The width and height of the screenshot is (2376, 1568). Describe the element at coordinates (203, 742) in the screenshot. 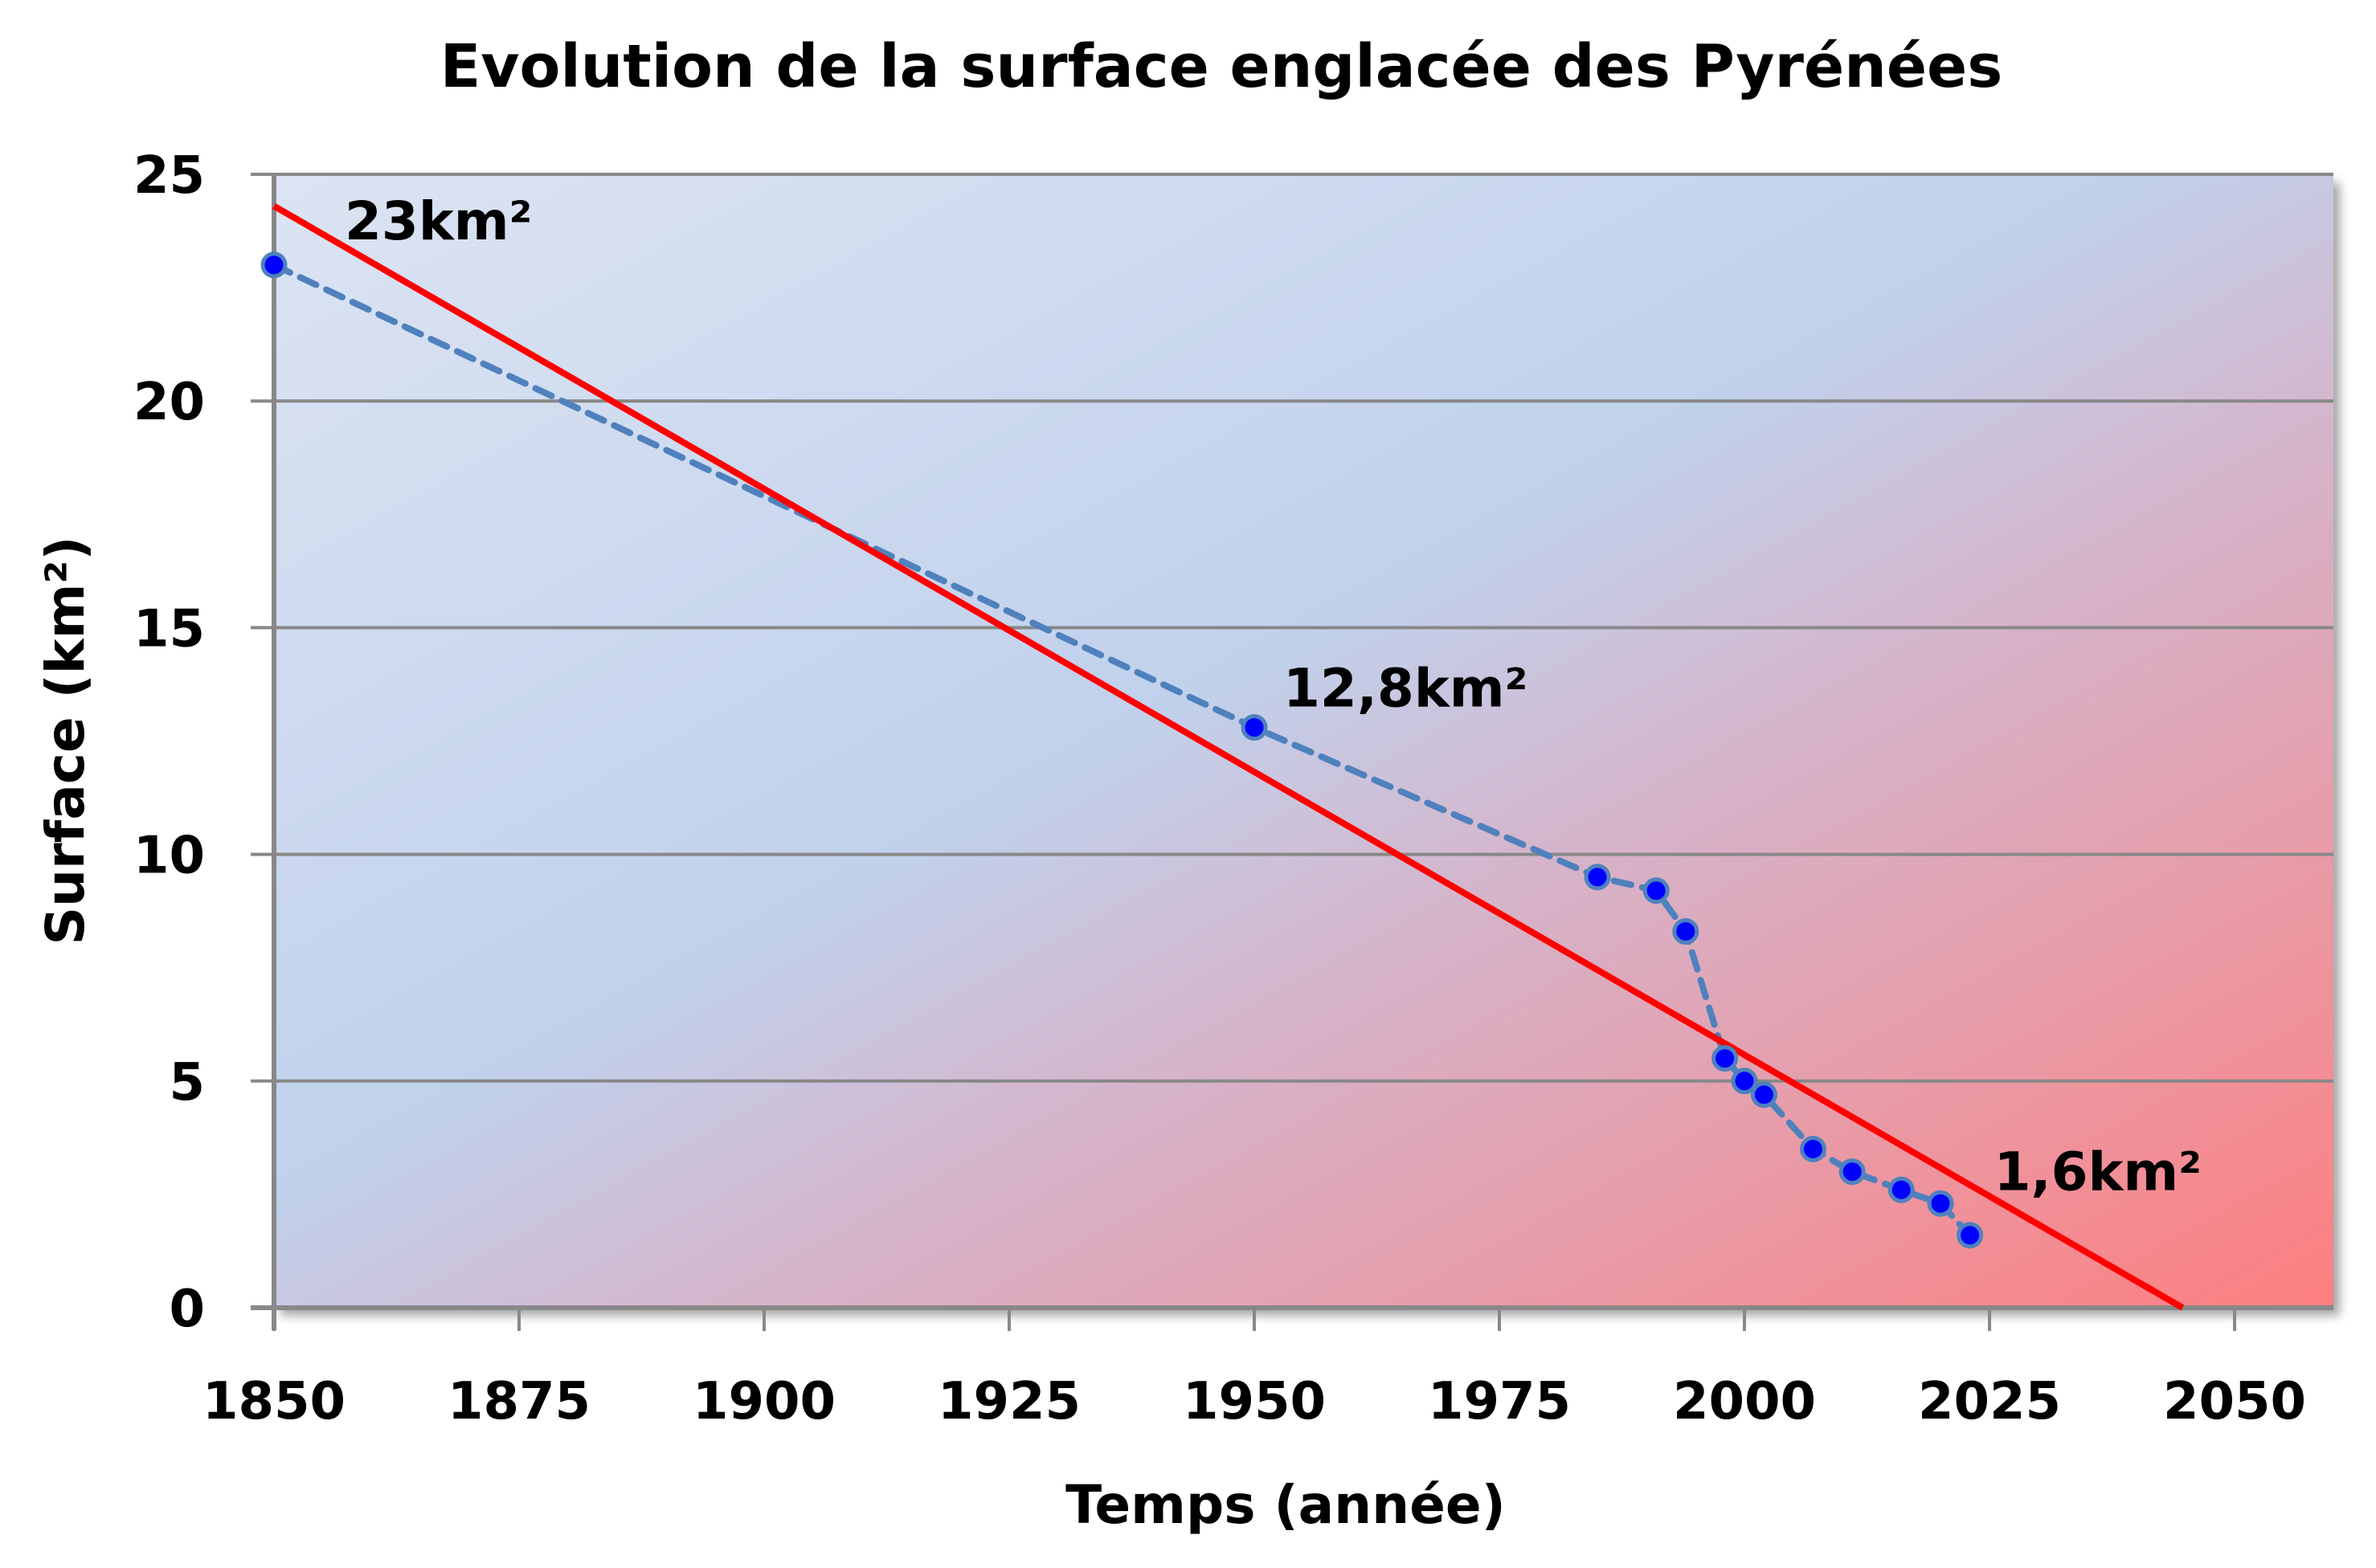

I see `y-axis-ticks: 0 5 10 15 20 25` at that location.